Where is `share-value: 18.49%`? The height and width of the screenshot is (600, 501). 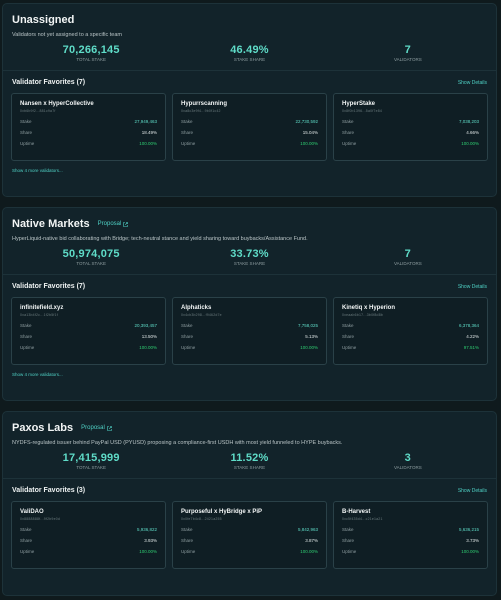
share-value: 18.49% is located at coordinates (149, 132).